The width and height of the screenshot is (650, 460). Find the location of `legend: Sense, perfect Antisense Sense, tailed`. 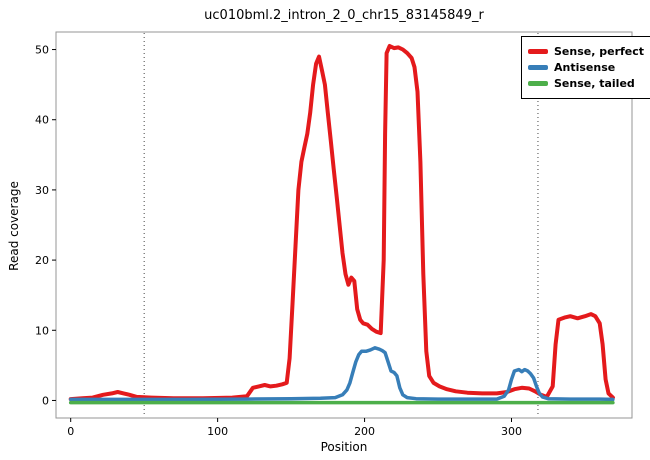

legend: Sense, perfect Antisense Sense, tailed is located at coordinates (585, 67).